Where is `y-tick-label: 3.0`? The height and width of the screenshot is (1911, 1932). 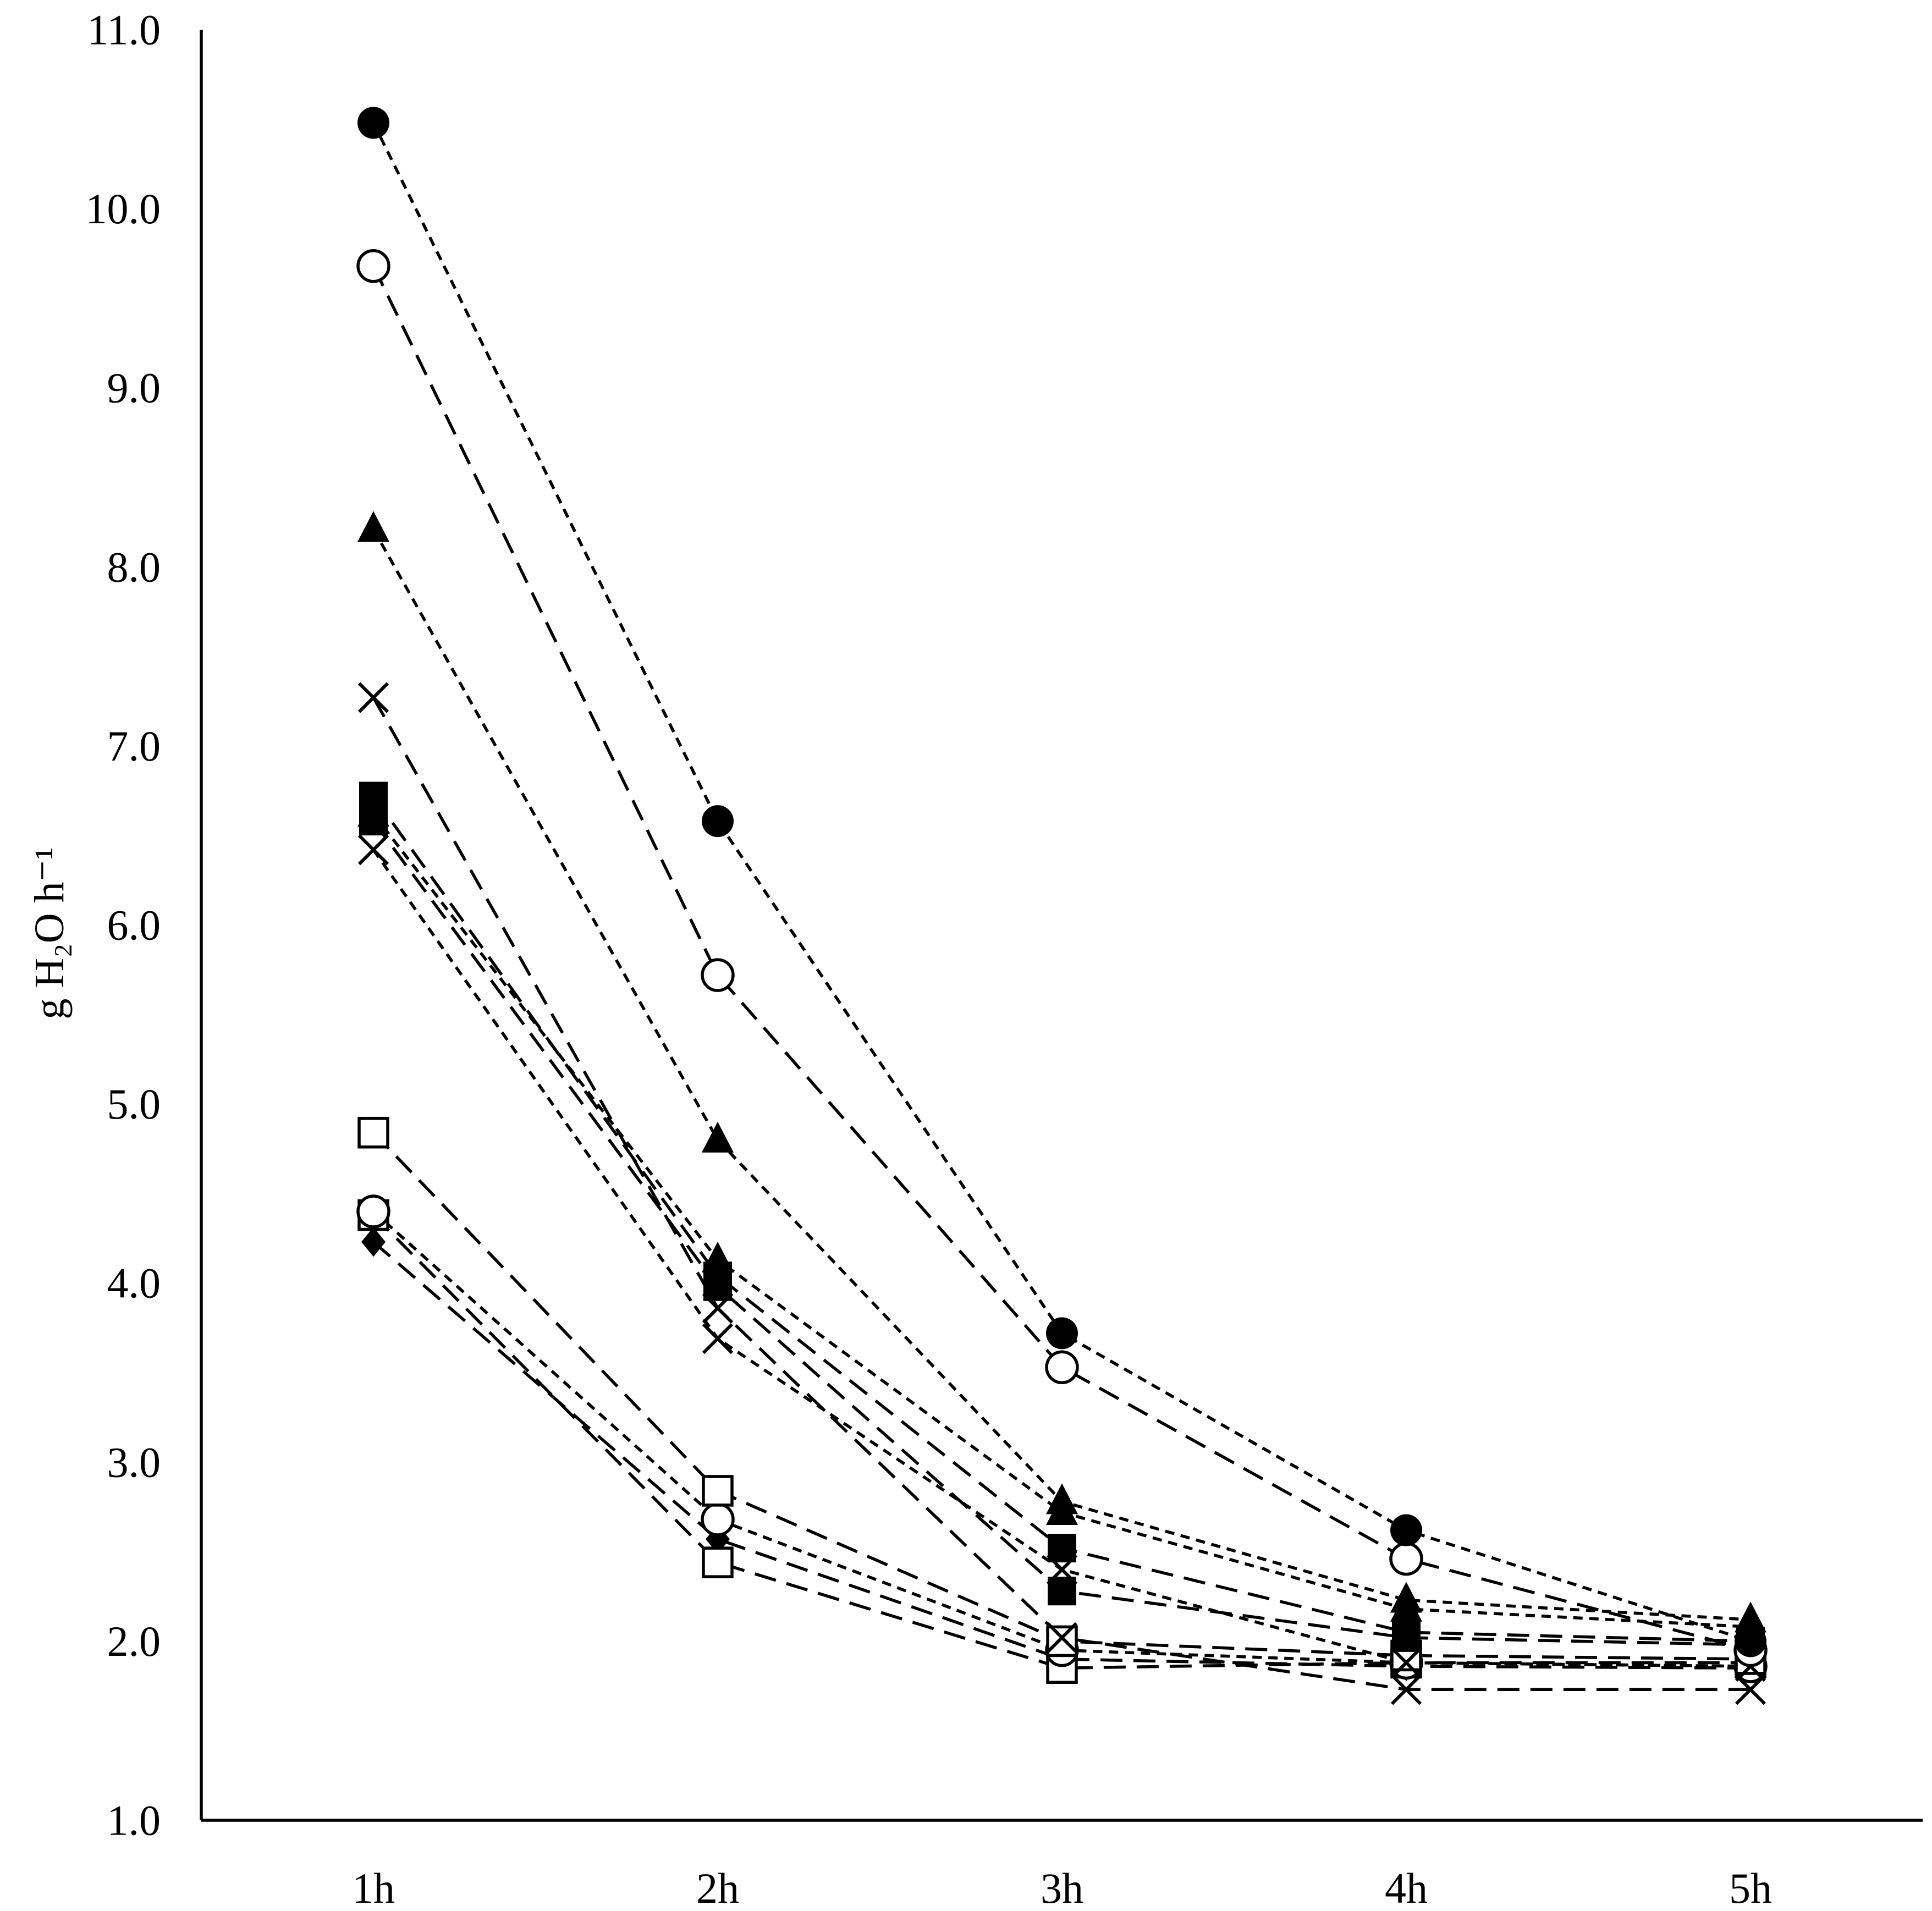 y-tick-label: 3.0 is located at coordinates (134, 1462).